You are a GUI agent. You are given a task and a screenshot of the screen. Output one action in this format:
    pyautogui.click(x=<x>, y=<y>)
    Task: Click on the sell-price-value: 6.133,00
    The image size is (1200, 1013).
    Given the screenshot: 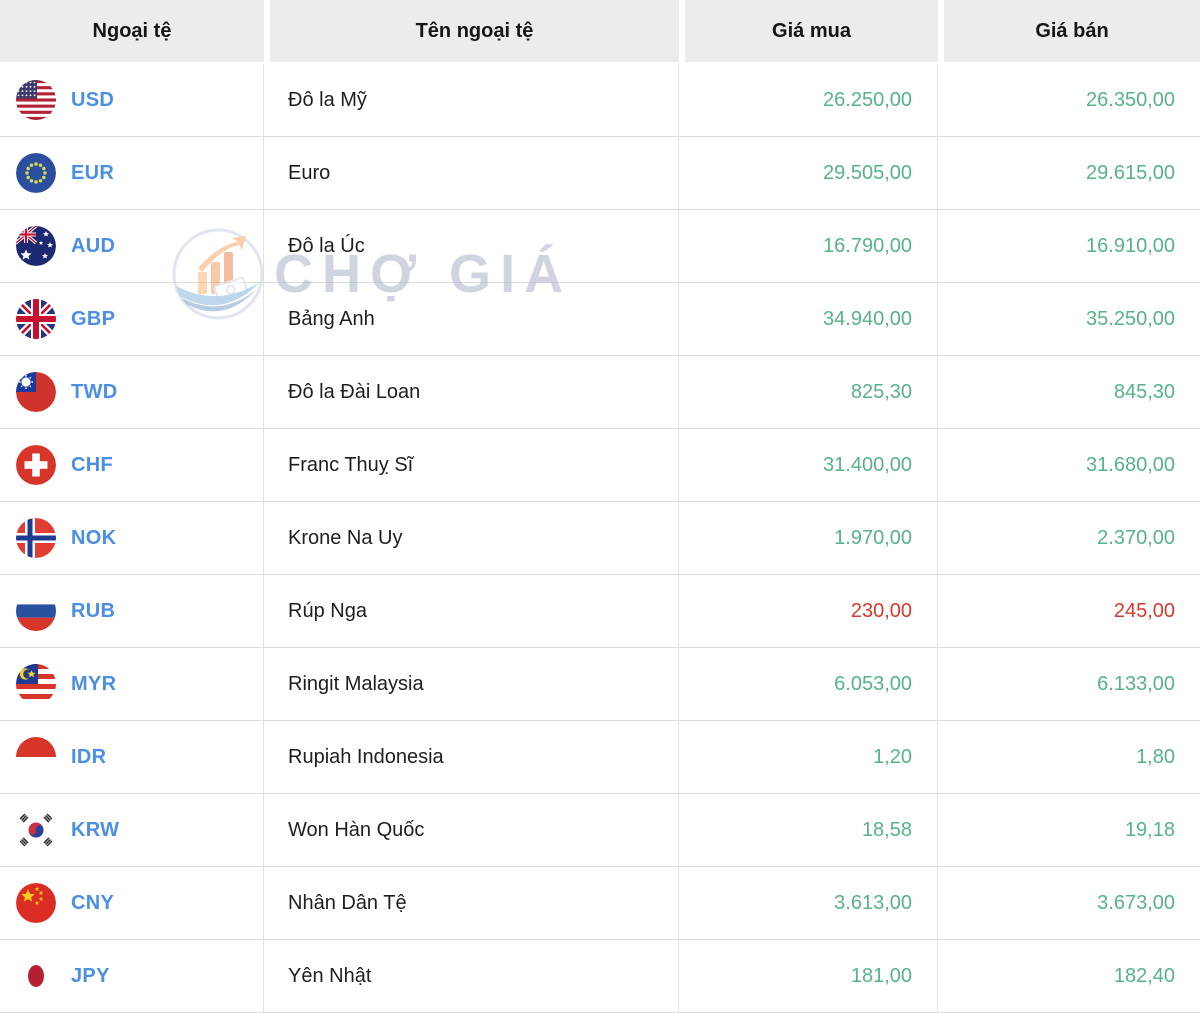 What is the action you would take?
    pyautogui.click(x=1136, y=683)
    